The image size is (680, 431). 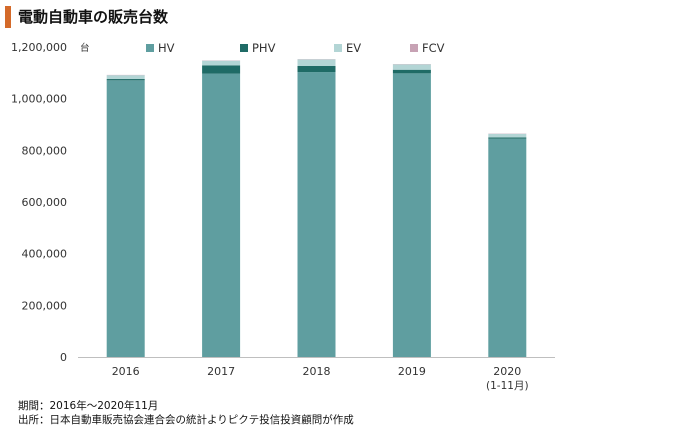 I want to click on chart-title: 電動自動車の販売台数, so click(x=93, y=17).